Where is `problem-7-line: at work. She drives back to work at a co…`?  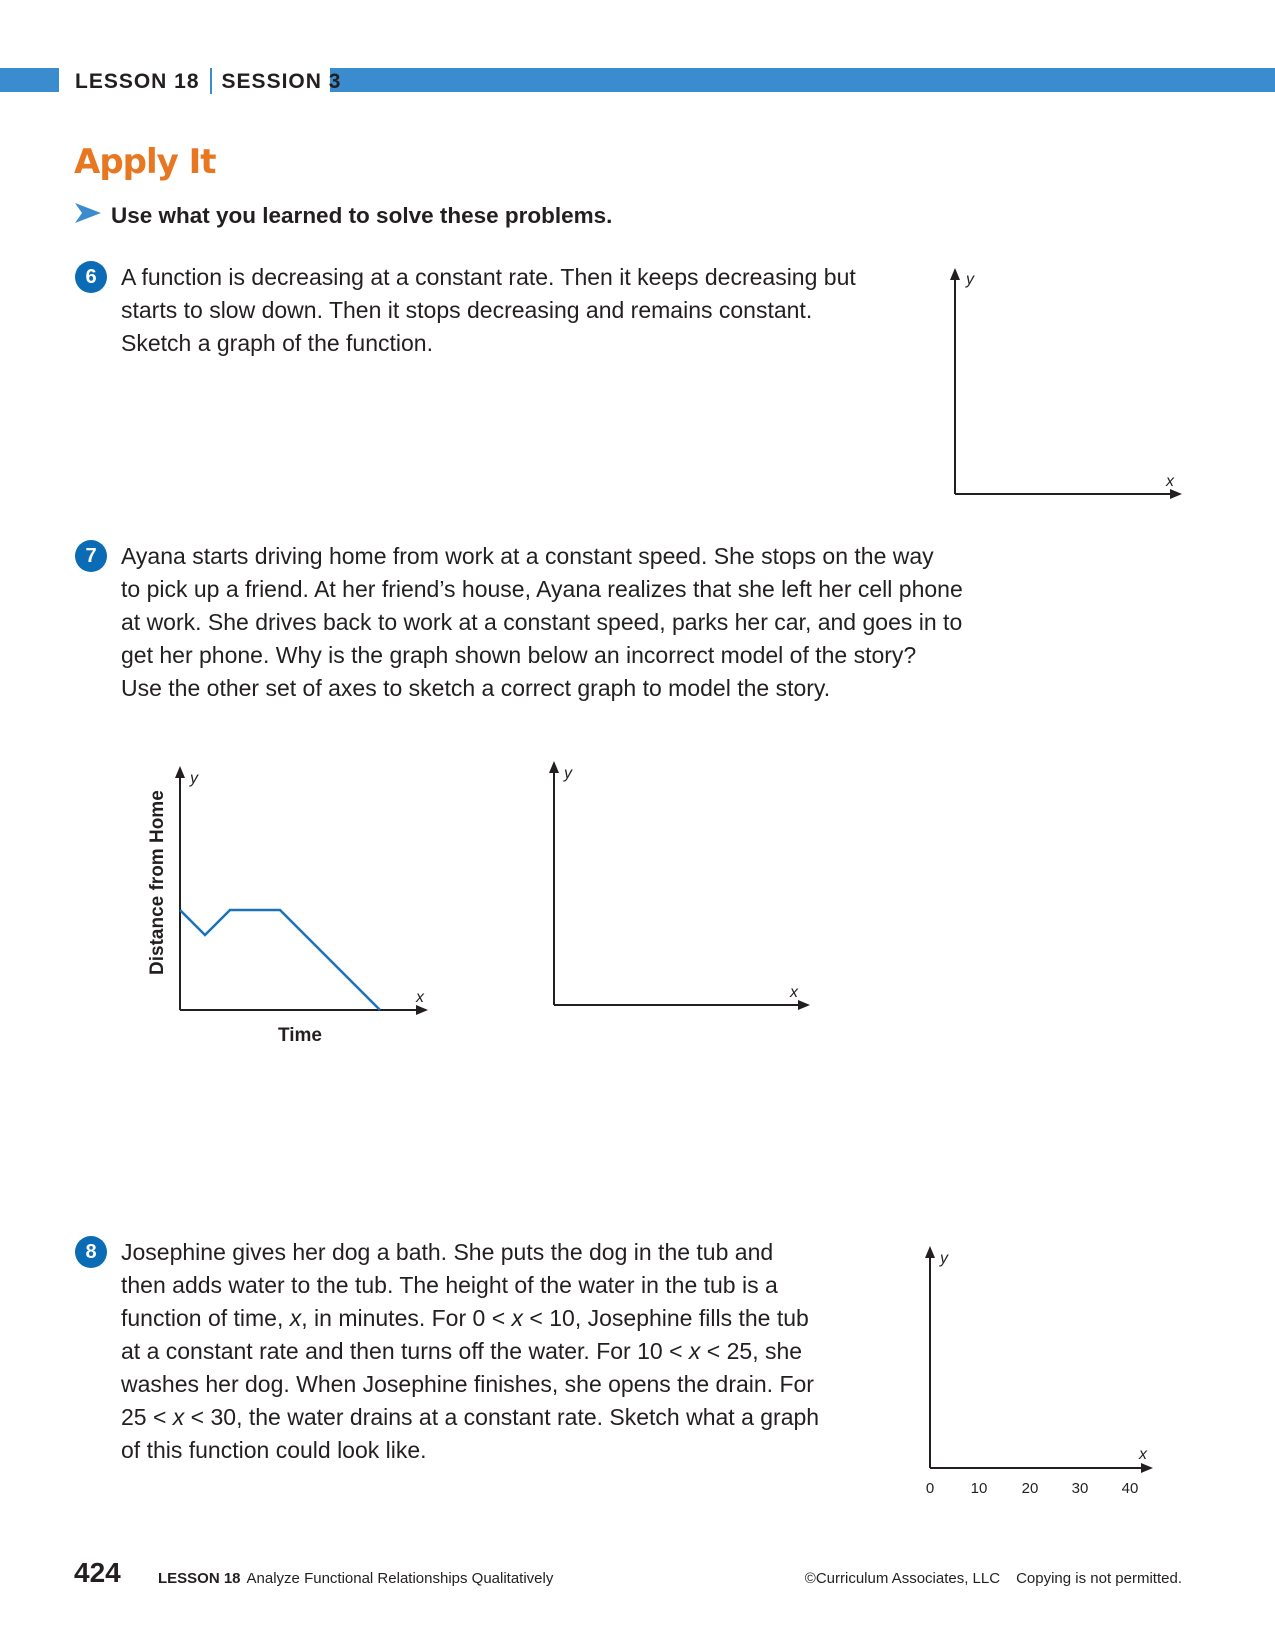
problem-7-line: at work. She drives back to work at a co… is located at coordinates (542, 622).